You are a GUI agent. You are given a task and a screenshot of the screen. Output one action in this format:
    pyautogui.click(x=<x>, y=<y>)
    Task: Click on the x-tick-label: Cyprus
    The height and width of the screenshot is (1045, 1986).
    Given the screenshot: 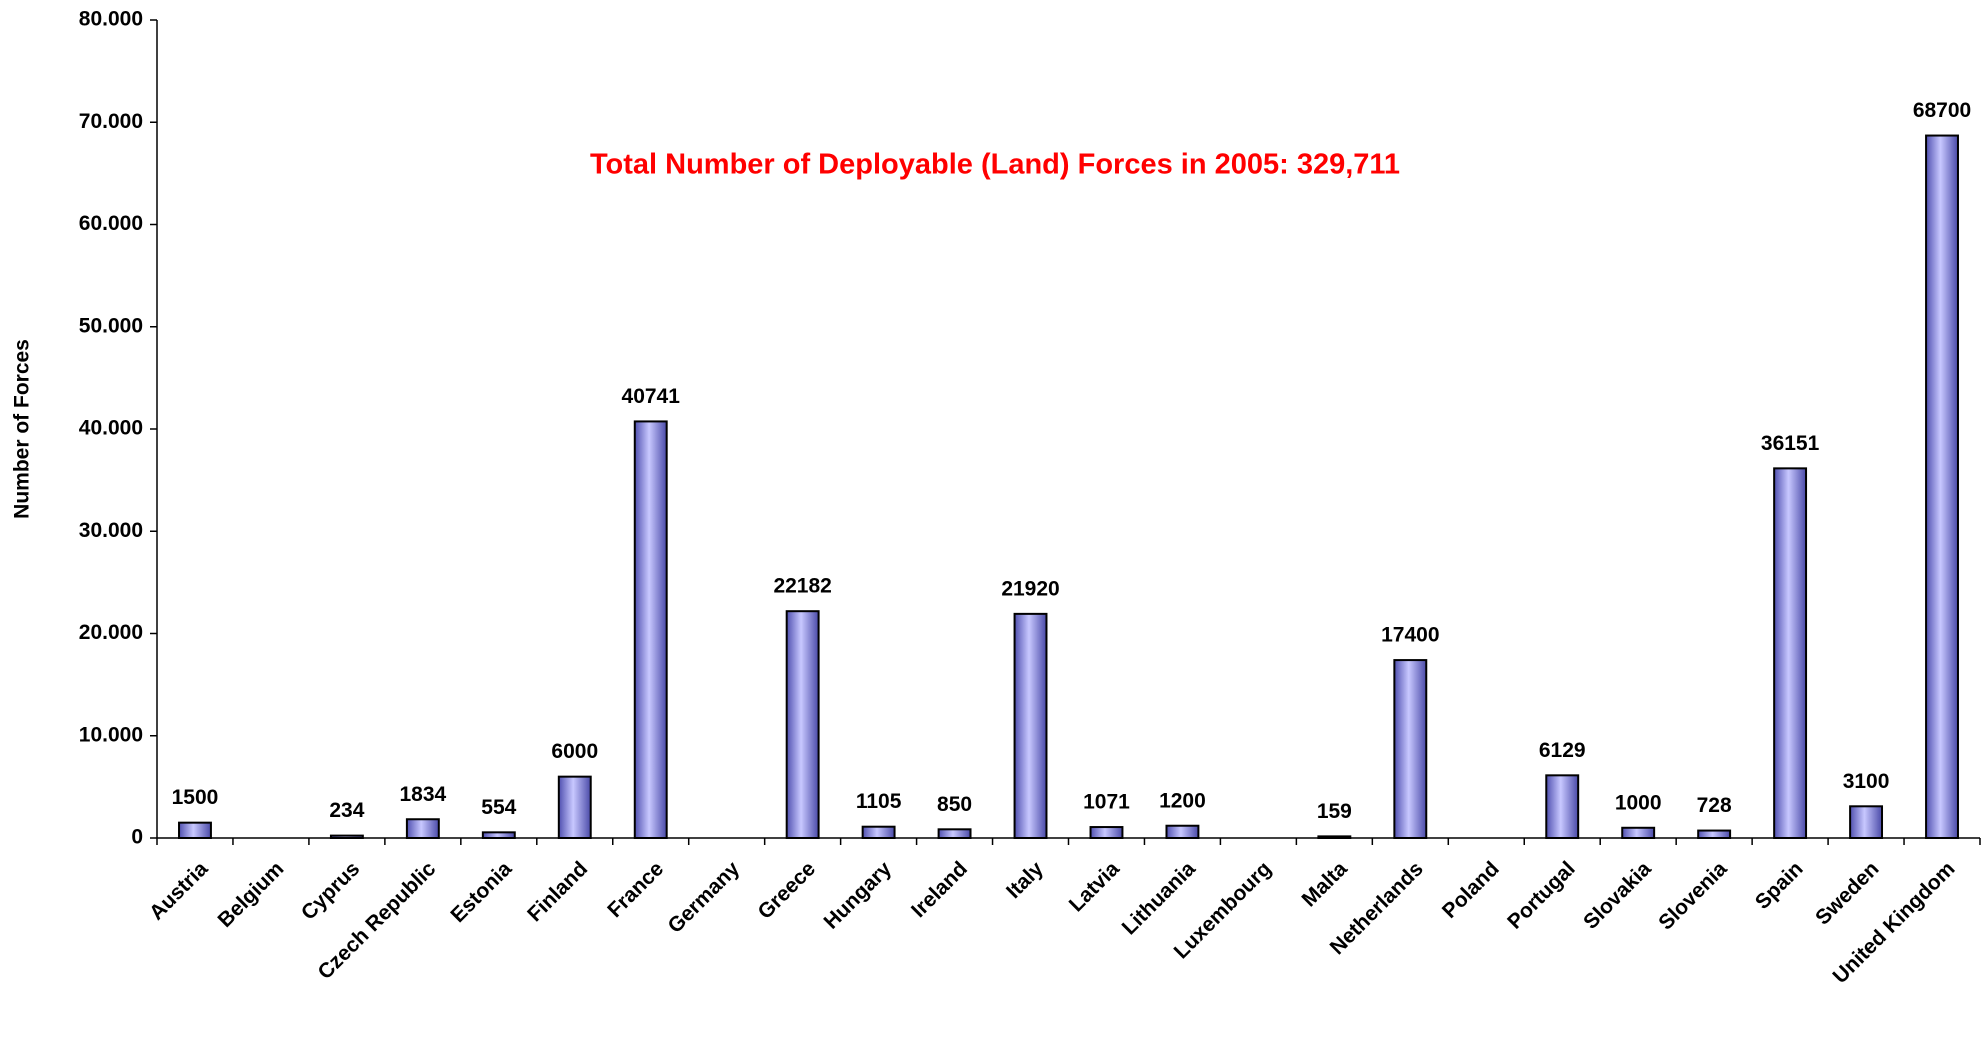 What is the action you would take?
    pyautogui.click(x=330, y=890)
    